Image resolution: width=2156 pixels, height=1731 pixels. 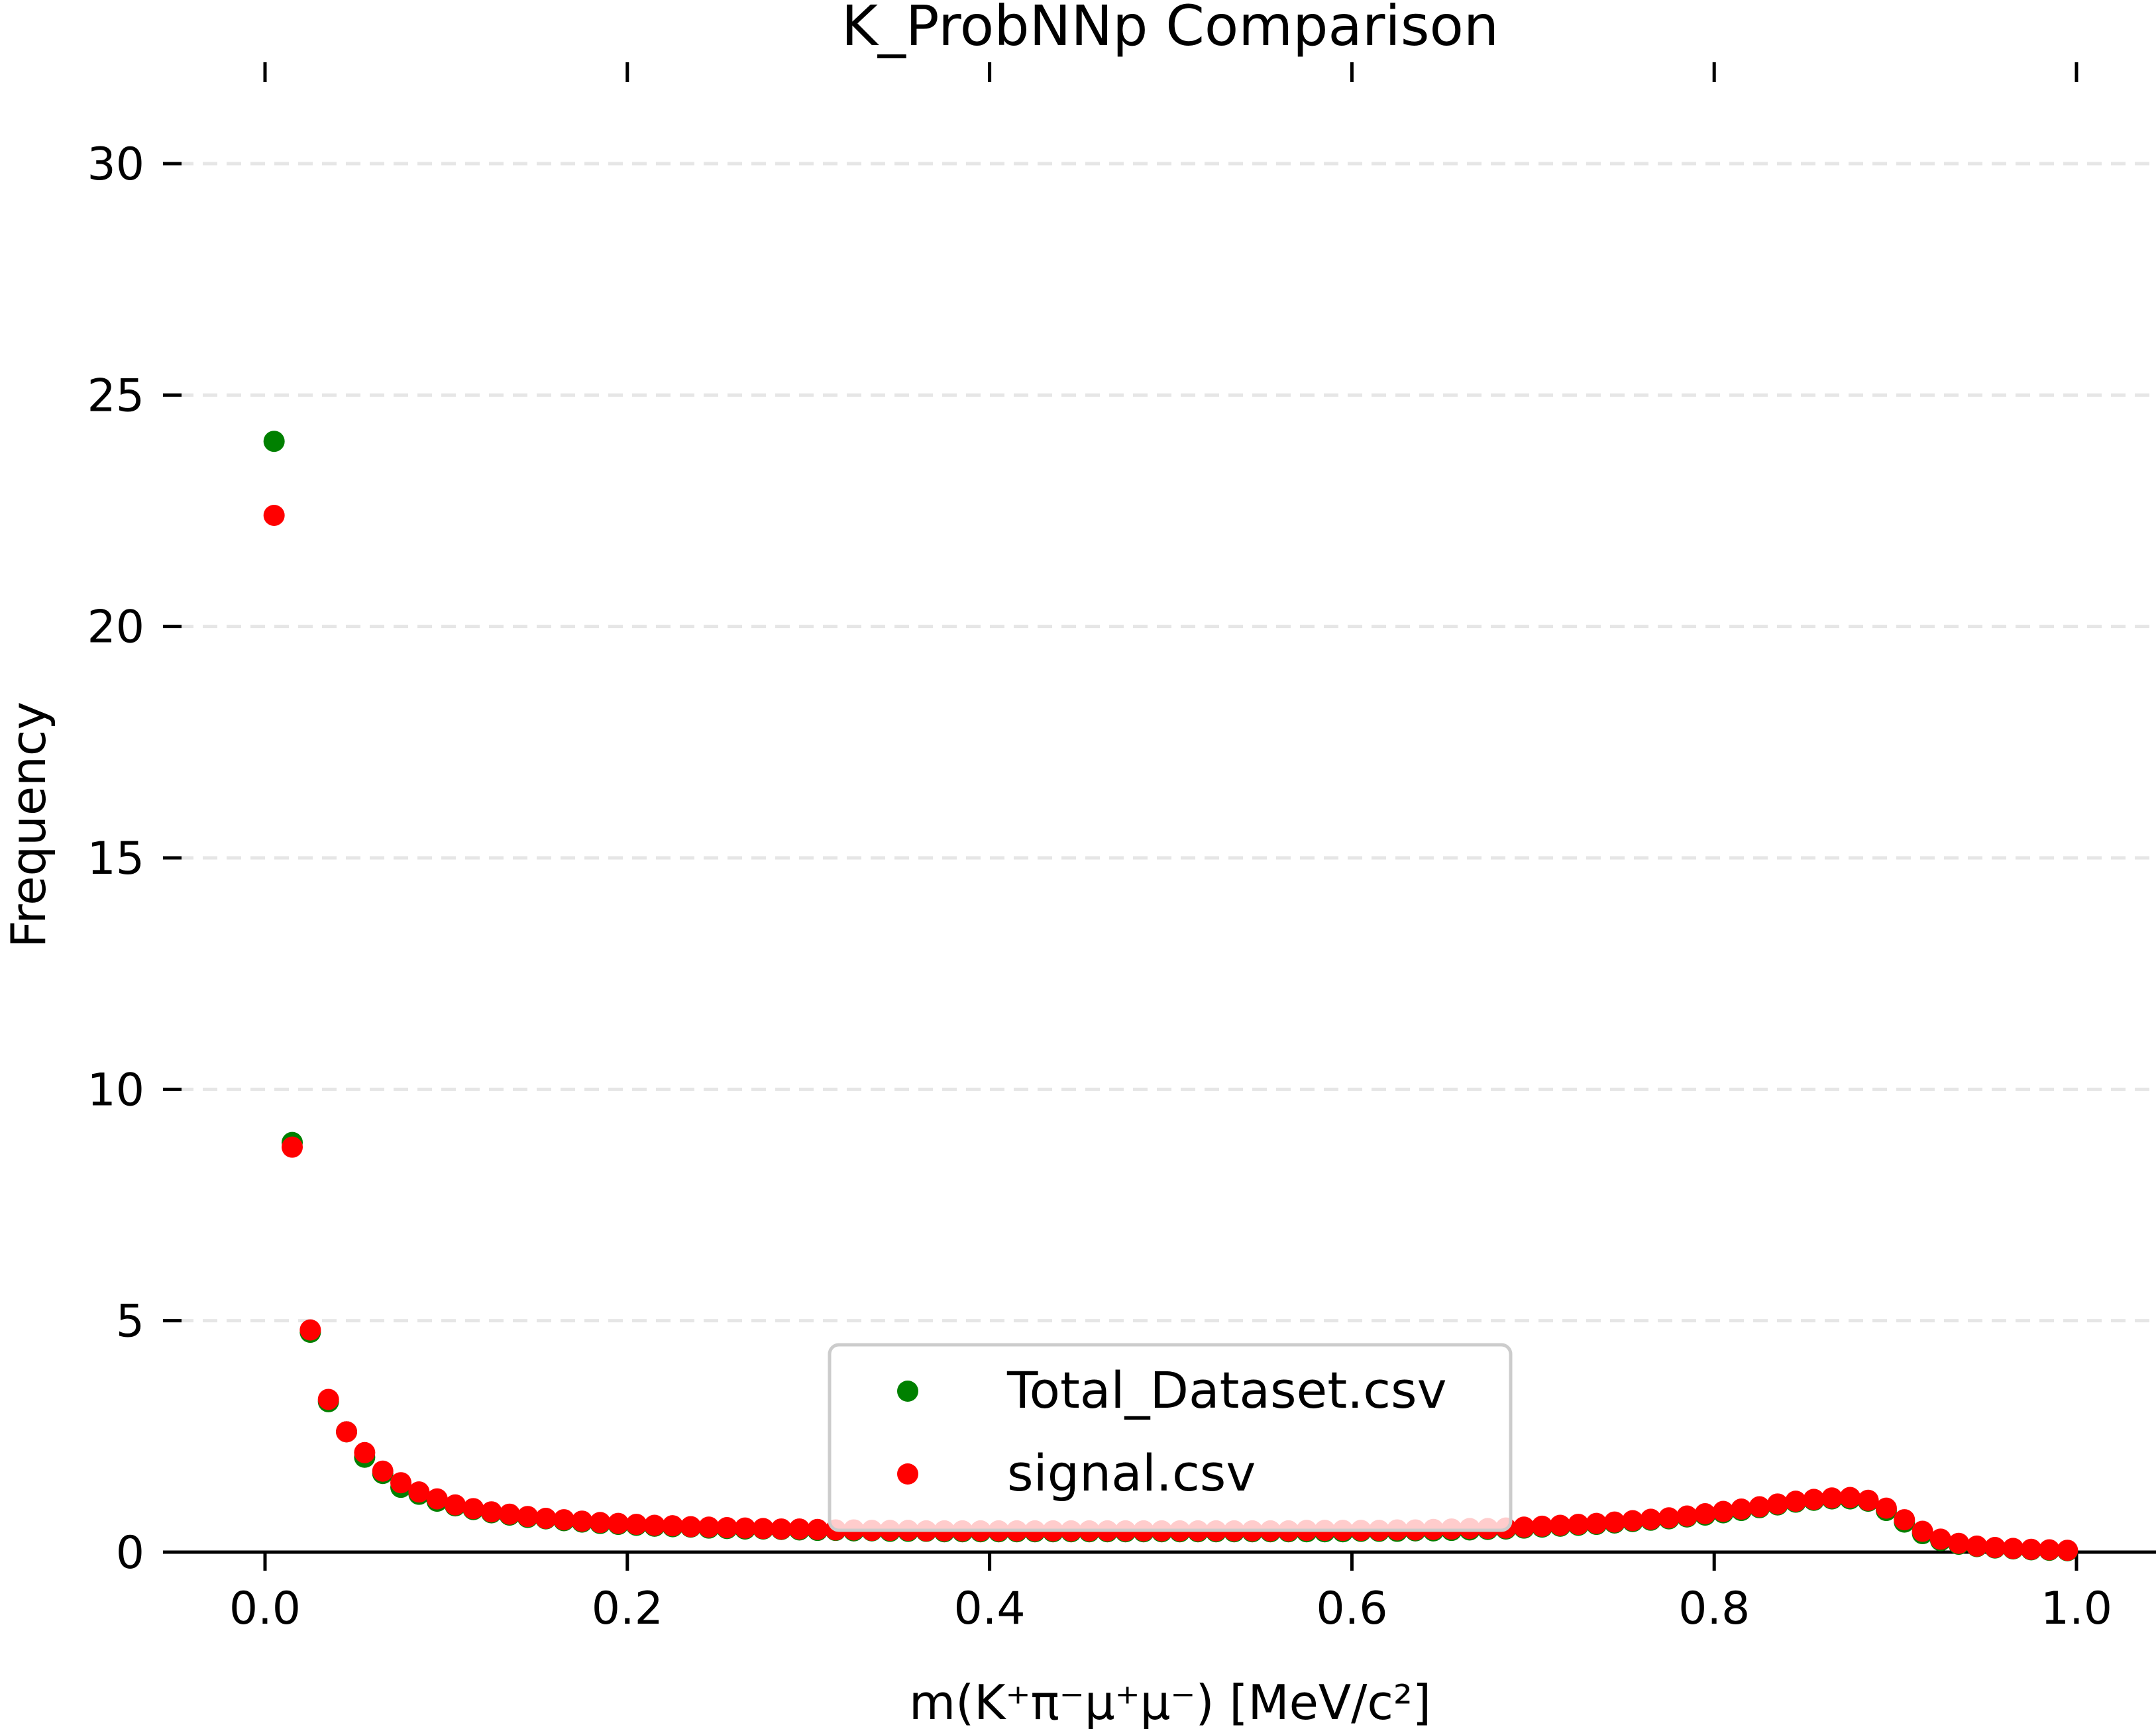 I want to click on x-tick-label: 0.4, so click(x=990, y=1609).